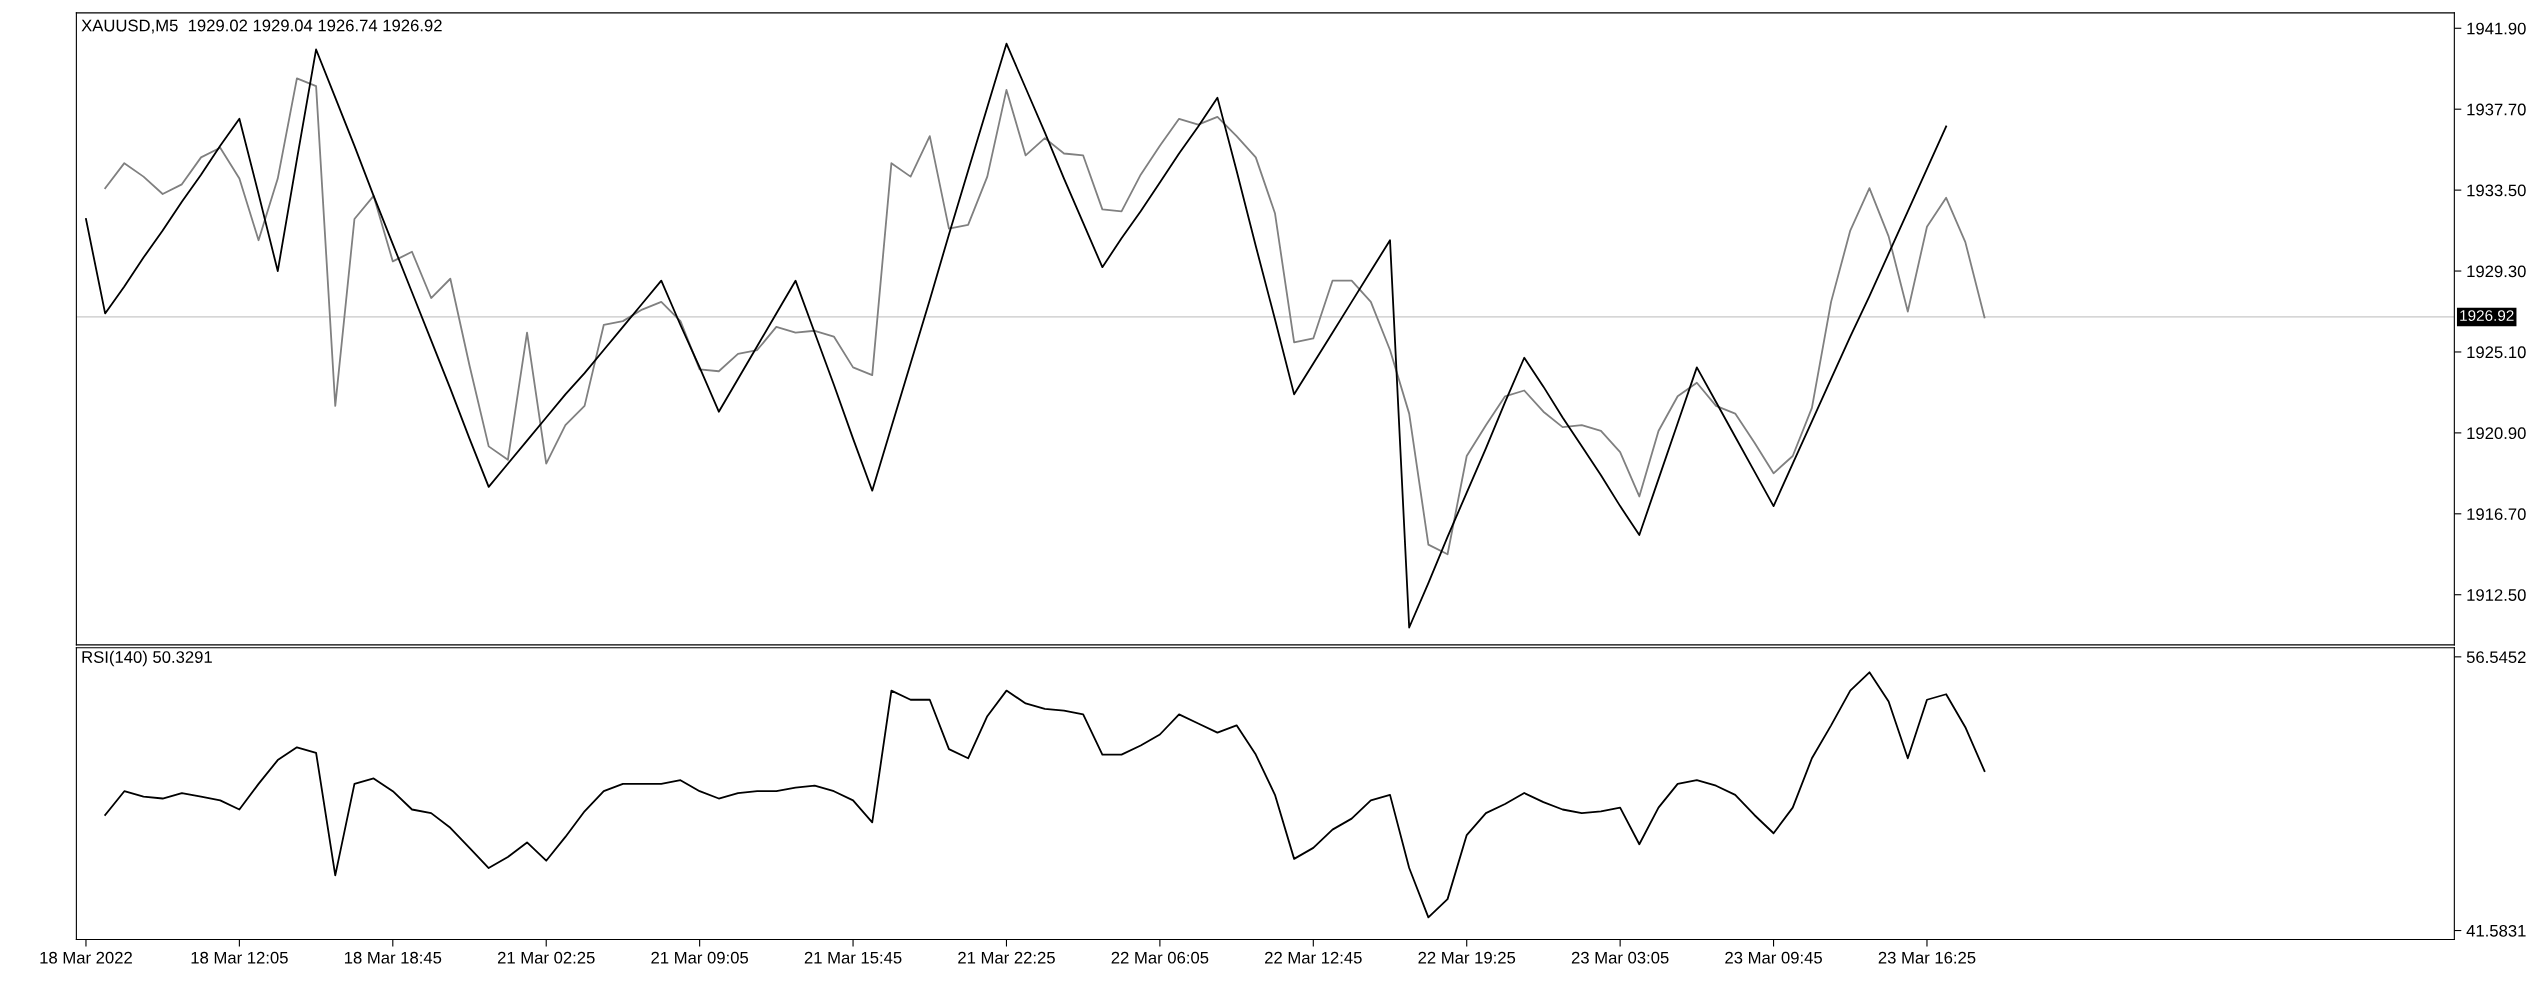  Describe the element at coordinates (147, 658) in the screenshot. I see `chart-title: RSI(140) 50.3291` at that location.